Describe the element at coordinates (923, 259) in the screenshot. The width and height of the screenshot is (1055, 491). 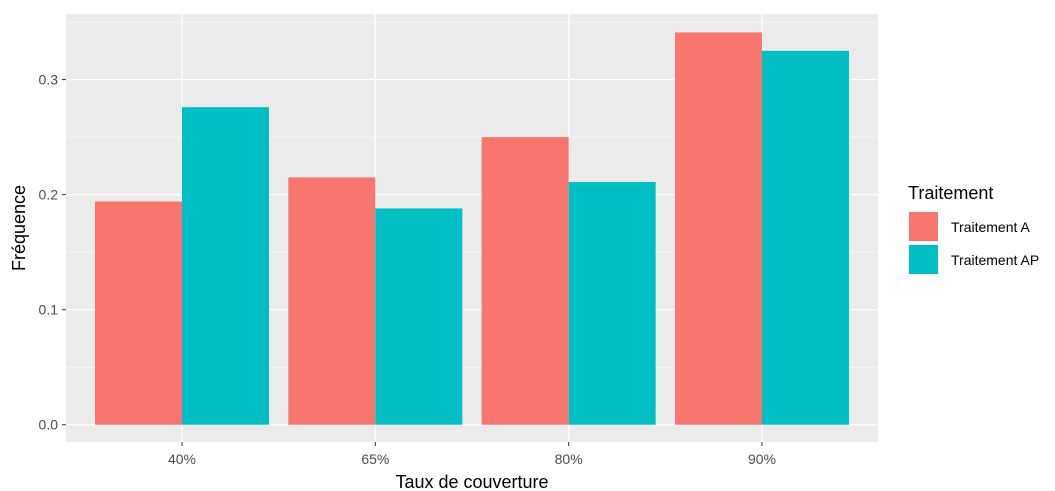
I see `legend-key-traitement-ap` at that location.